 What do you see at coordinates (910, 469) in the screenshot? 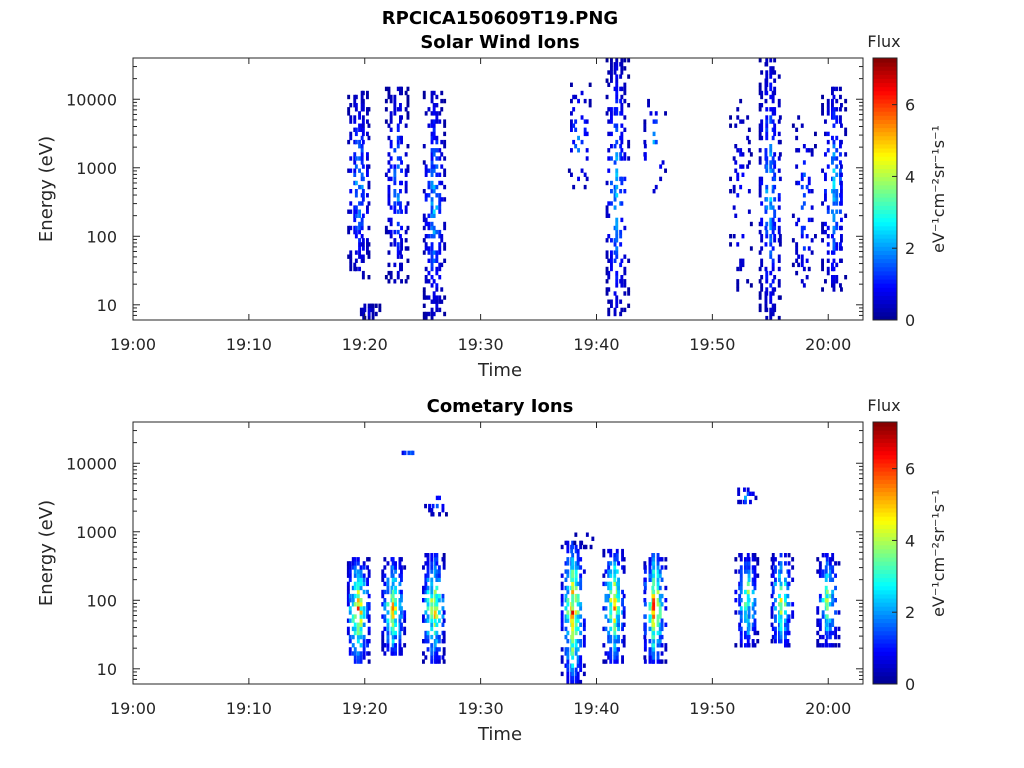
I see `colorbar-tick-label: 6` at bounding box center [910, 469].